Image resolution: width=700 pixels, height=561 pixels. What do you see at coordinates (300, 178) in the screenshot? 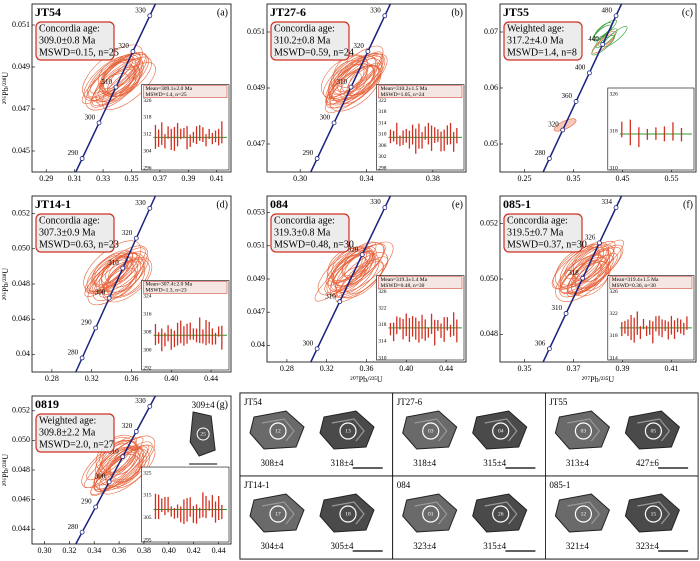
I see `x-tick-label: 0.30` at bounding box center [300, 178].